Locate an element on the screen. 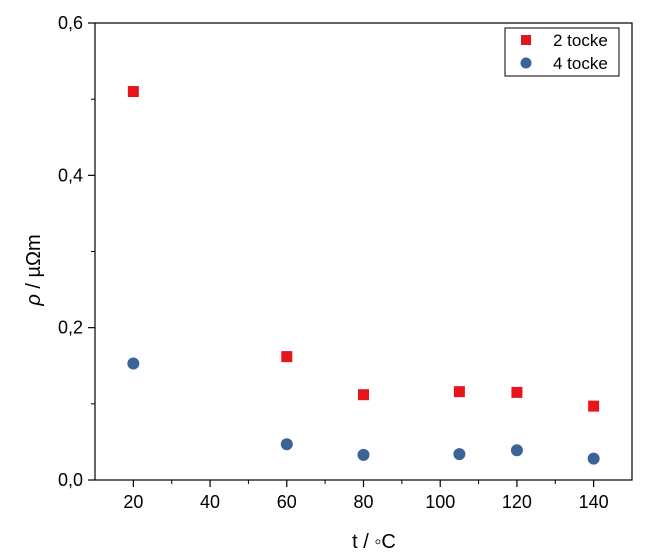 The image size is (654, 552). x-axis: 20 40 60 80 100 120 140 is located at coordinates (366, 496).